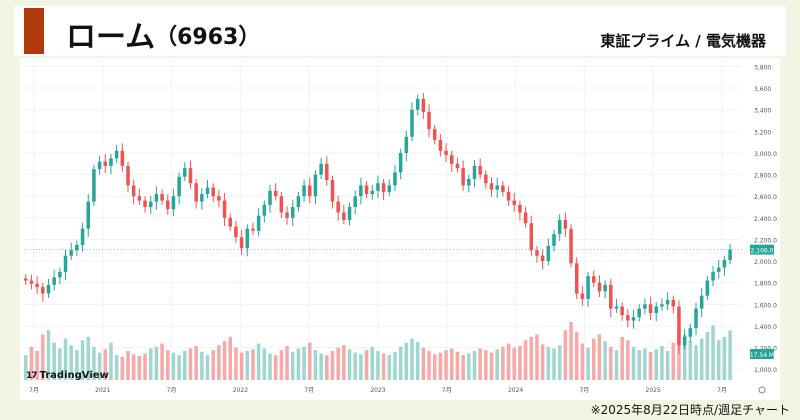  What do you see at coordinates (765, 197) in the screenshot?
I see `y-tick-label: 2,600.0` at bounding box center [765, 197].